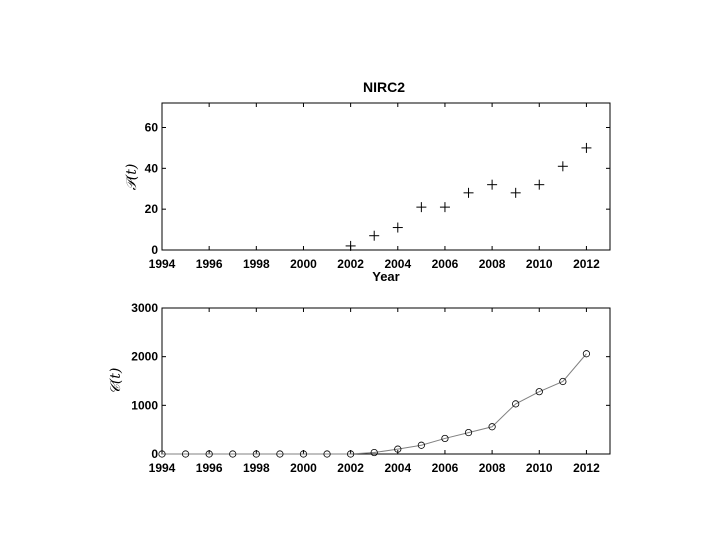 Image resolution: width=720 pixels, height=540 pixels. Describe the element at coordinates (152, 168) in the screenshot. I see `y-tick-label: 40` at that location.